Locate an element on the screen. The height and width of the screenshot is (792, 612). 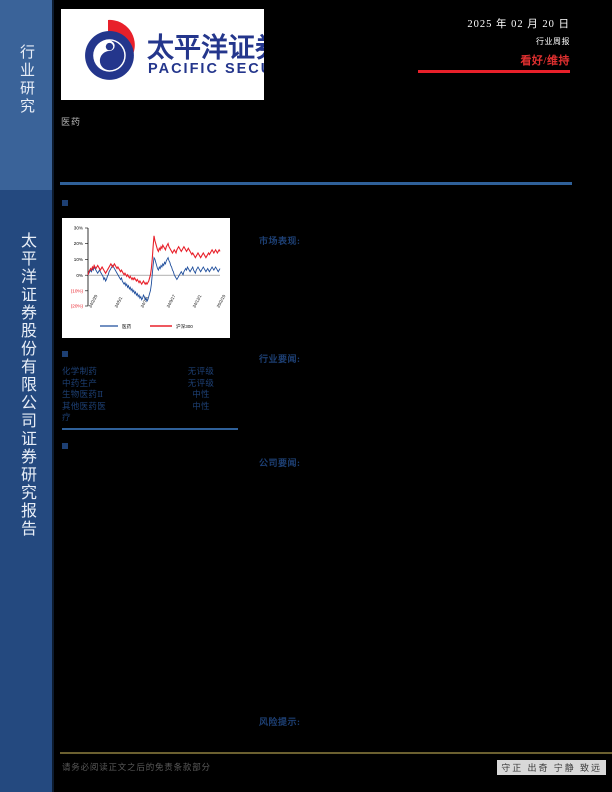
section-heading-company-news: 公司要闻: is located at coordinates (280, 463).